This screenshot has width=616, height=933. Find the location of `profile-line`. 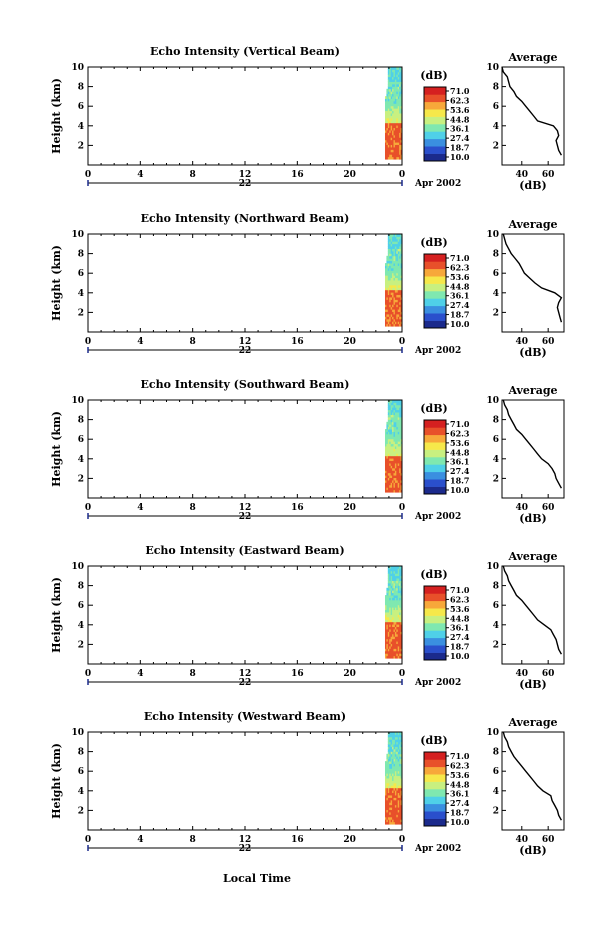

profile-line is located at coordinates (532, 444).